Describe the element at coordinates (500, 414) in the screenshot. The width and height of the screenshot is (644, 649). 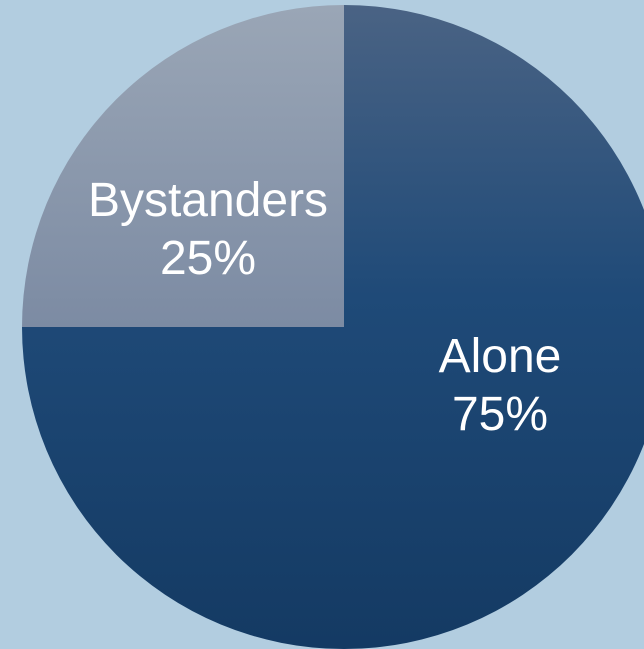
I see `slice-value-label-alone: 75%` at that location.